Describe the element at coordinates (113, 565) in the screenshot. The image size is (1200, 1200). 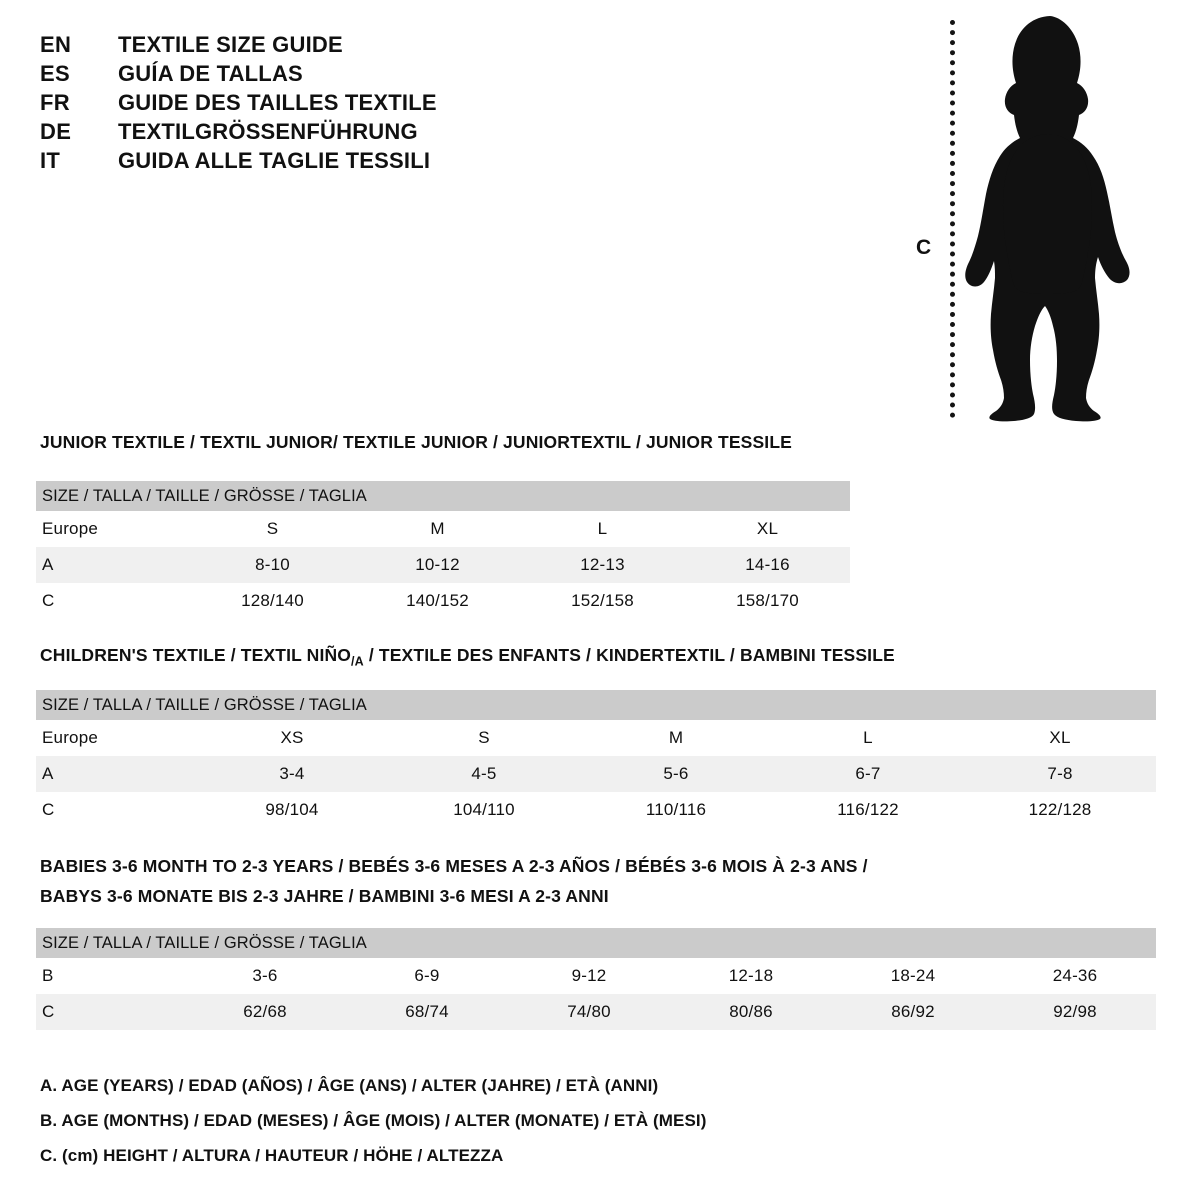
I see `junior-row-label-a: A` at that location.